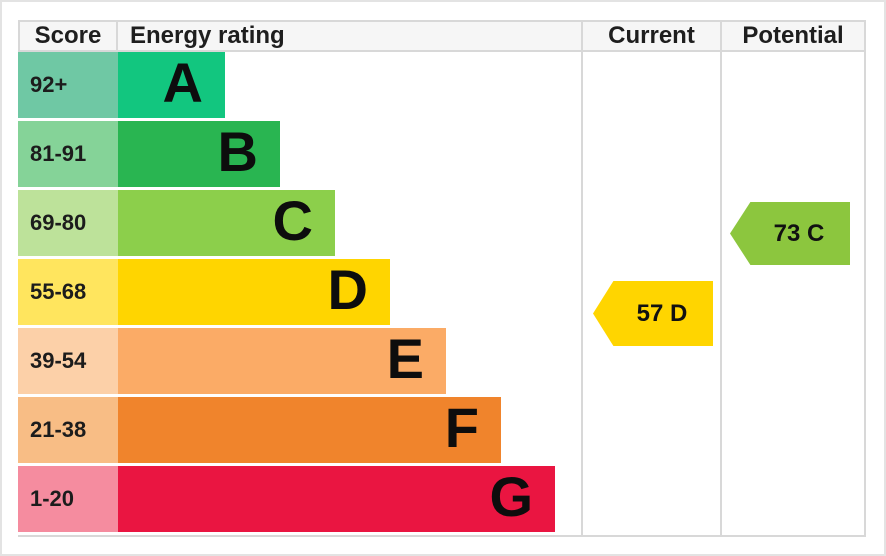  I want to click on potential-column-header: Potential, so click(793, 35).